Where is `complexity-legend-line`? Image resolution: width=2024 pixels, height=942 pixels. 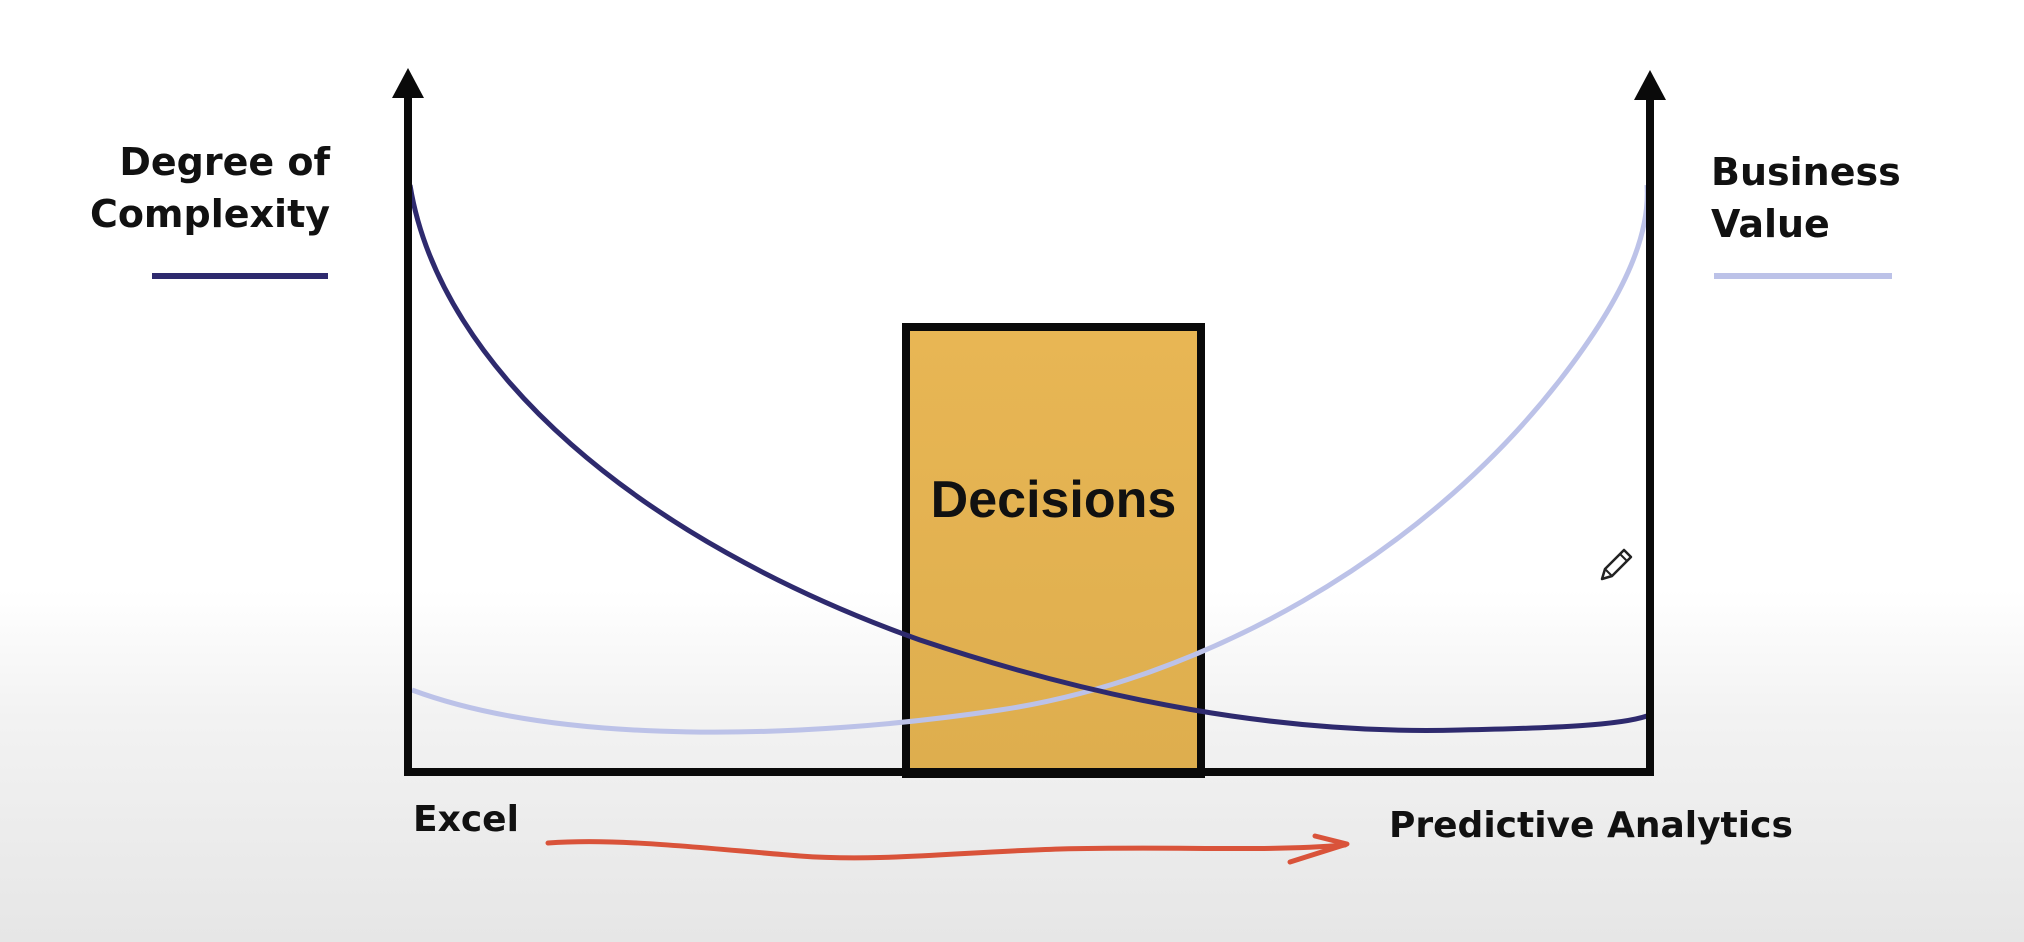 complexity-legend-line is located at coordinates (240, 276).